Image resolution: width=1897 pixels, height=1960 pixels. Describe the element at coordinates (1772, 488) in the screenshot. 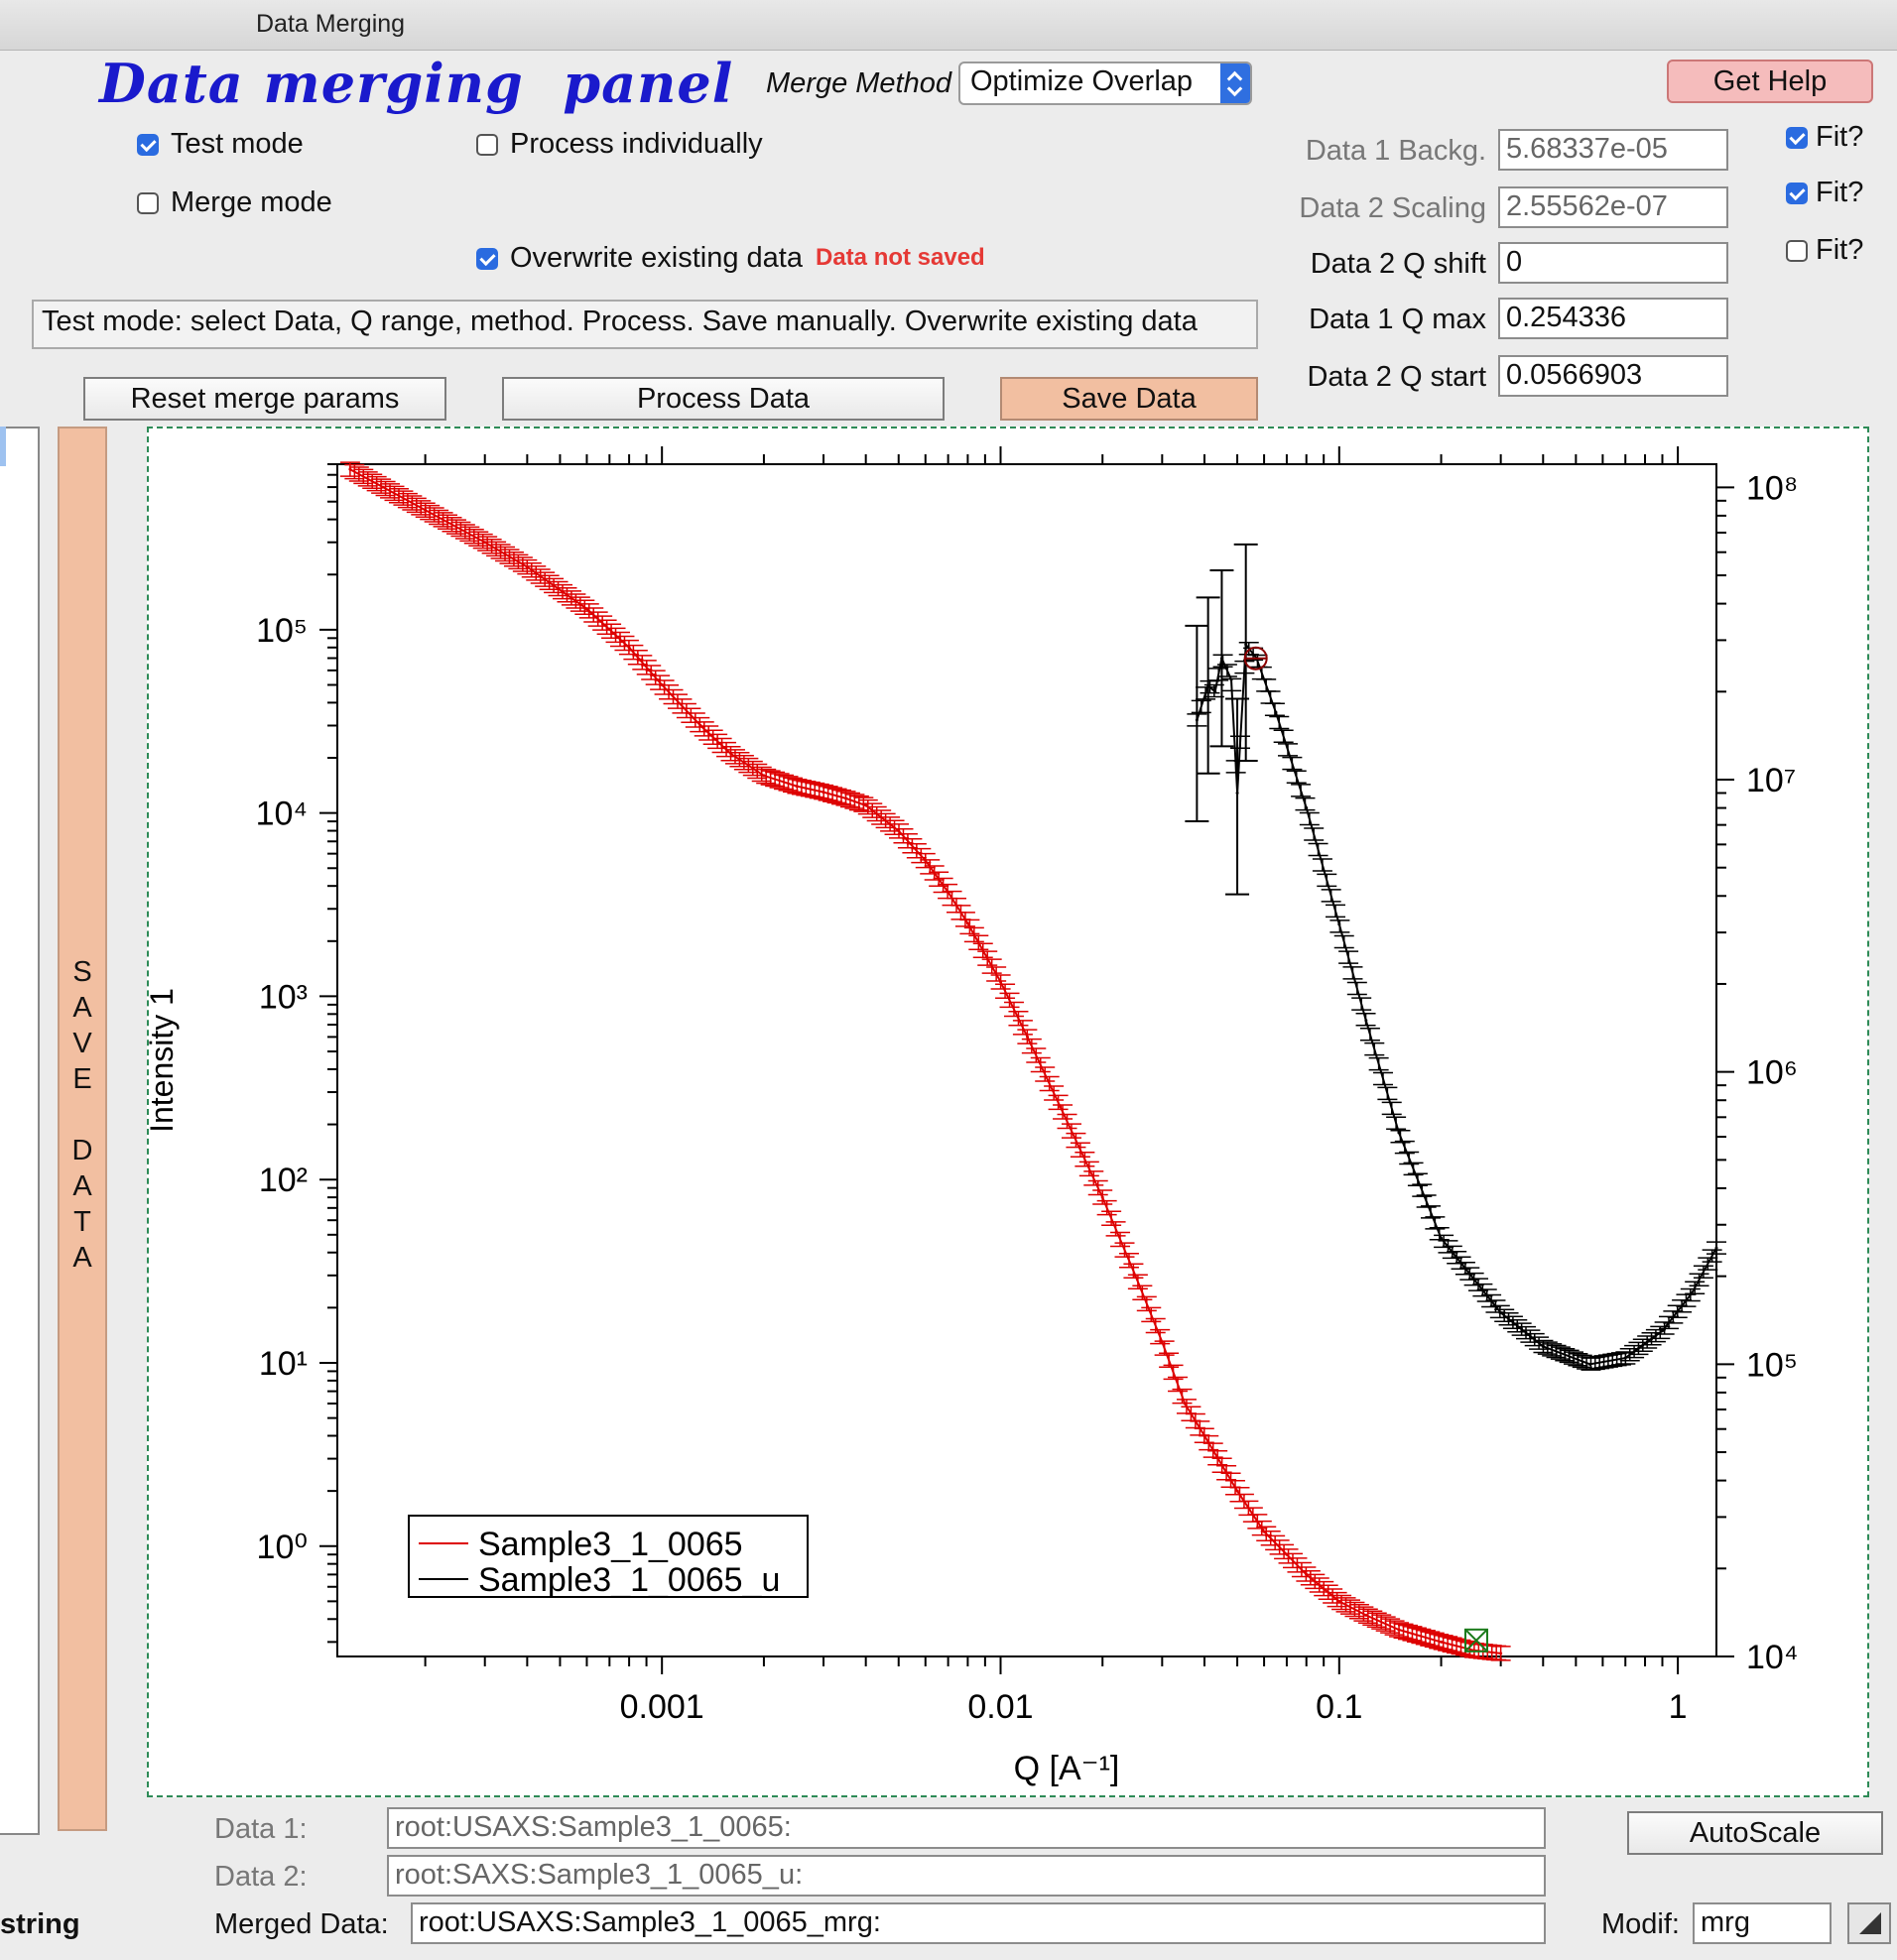

I see `y-right-tick-label: 10⁸` at that location.